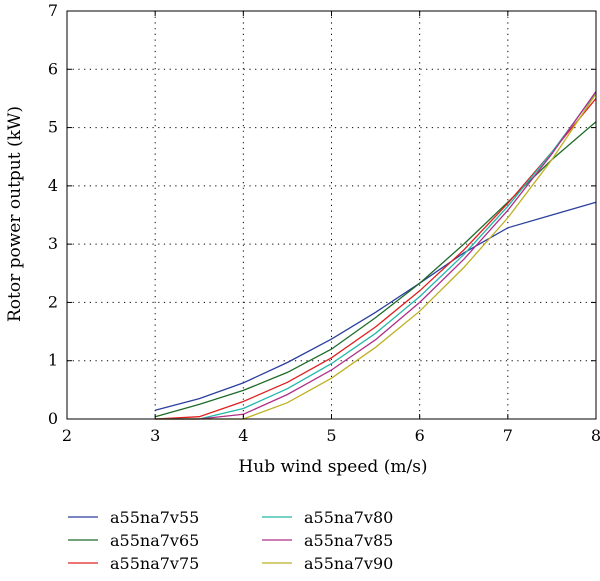 The width and height of the screenshot is (600, 581). I want to click on x-tick-label: 7, so click(508, 435).